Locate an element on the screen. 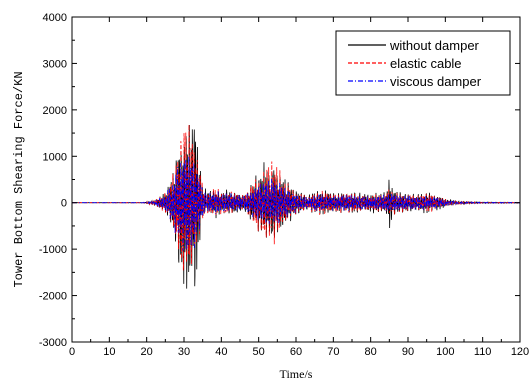  legend-item-without-damper: without damper is located at coordinates (414, 45).